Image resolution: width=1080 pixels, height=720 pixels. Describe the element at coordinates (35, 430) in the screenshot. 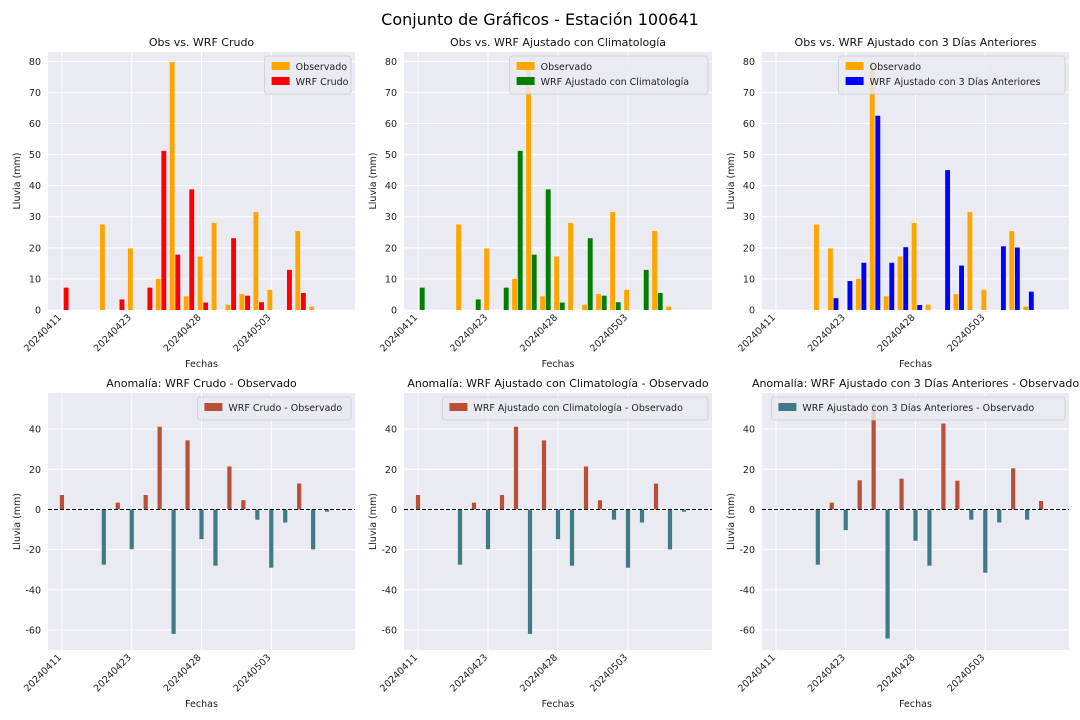

I see `panel-4-ytick-label: 40` at that location.